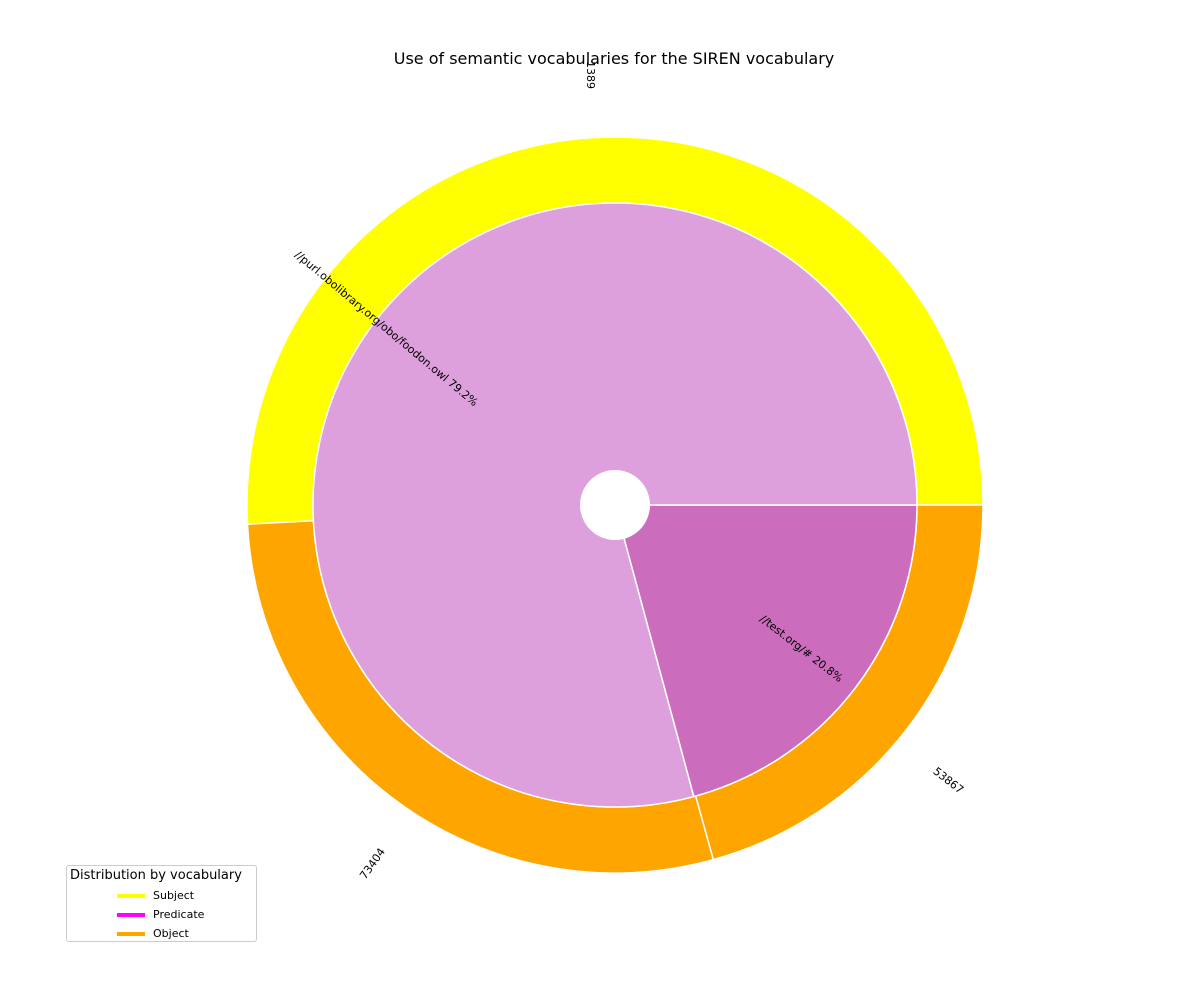 This screenshot has width=1200, height=1000. I want to click on legend-item-predicate: Predicate, so click(160, 914).